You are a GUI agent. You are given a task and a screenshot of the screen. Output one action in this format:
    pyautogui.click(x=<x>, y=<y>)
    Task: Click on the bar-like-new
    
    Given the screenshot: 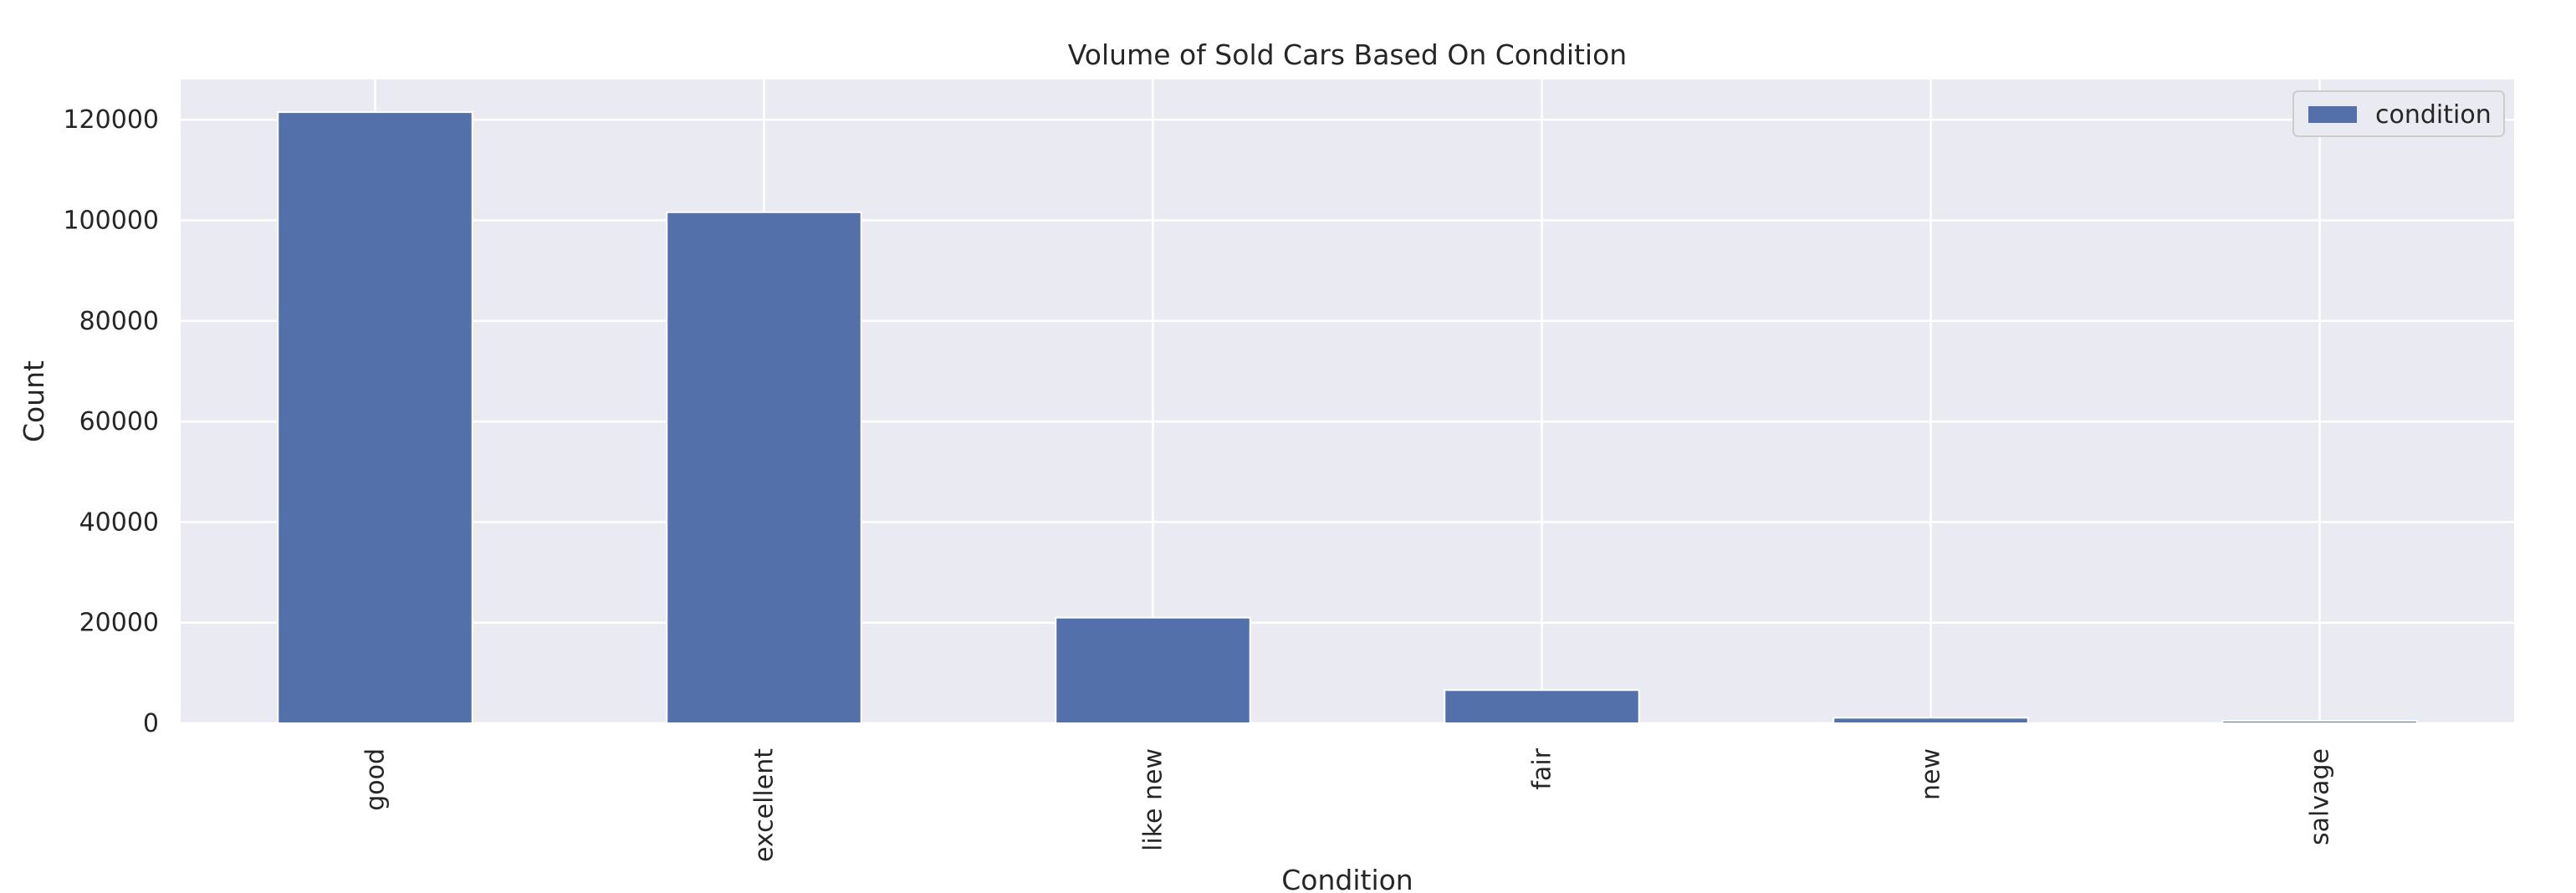 What is the action you would take?
    pyautogui.click(x=1153, y=670)
    